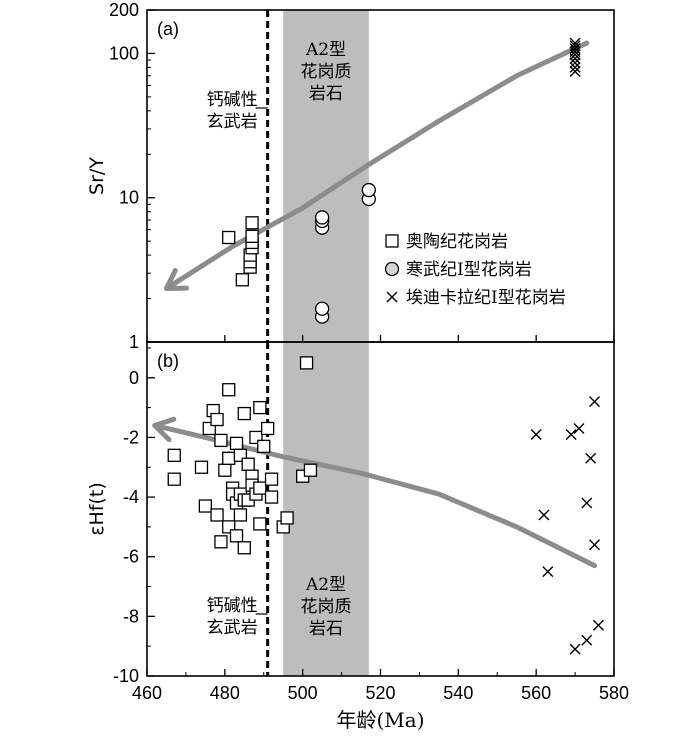  What do you see at coordinates (536, 693) in the screenshot?
I see `x-tick-label: 560` at bounding box center [536, 693].